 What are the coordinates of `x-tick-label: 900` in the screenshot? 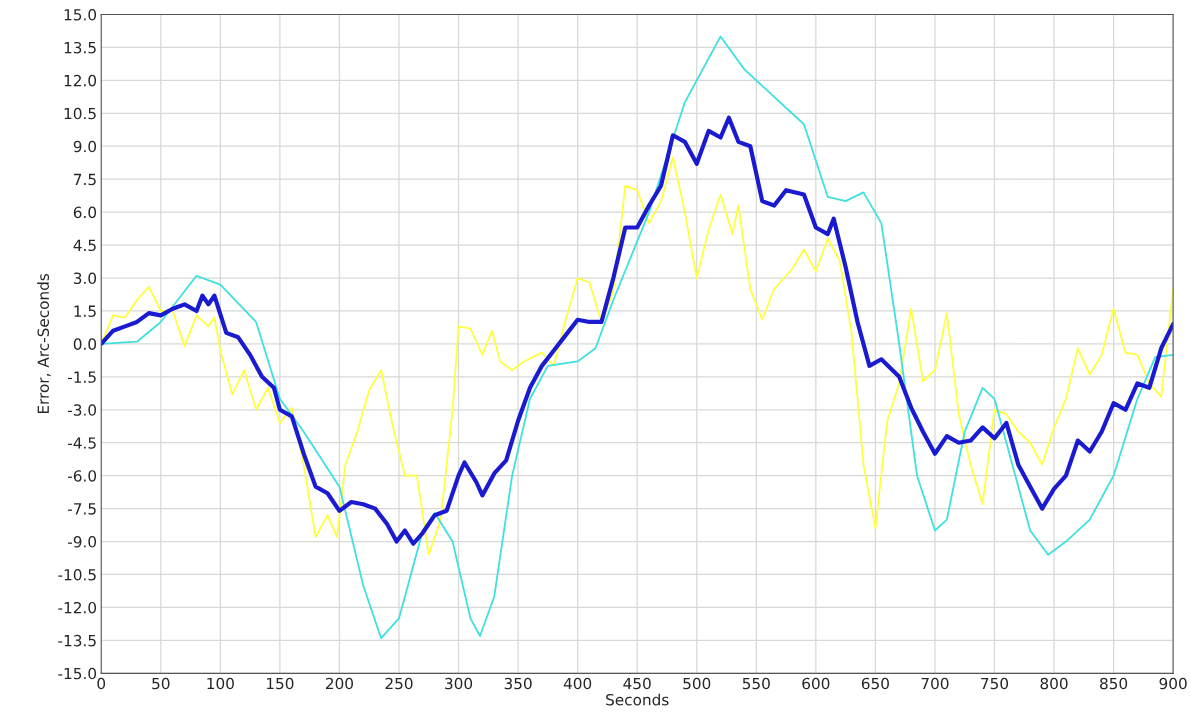 It's located at (1173, 683).